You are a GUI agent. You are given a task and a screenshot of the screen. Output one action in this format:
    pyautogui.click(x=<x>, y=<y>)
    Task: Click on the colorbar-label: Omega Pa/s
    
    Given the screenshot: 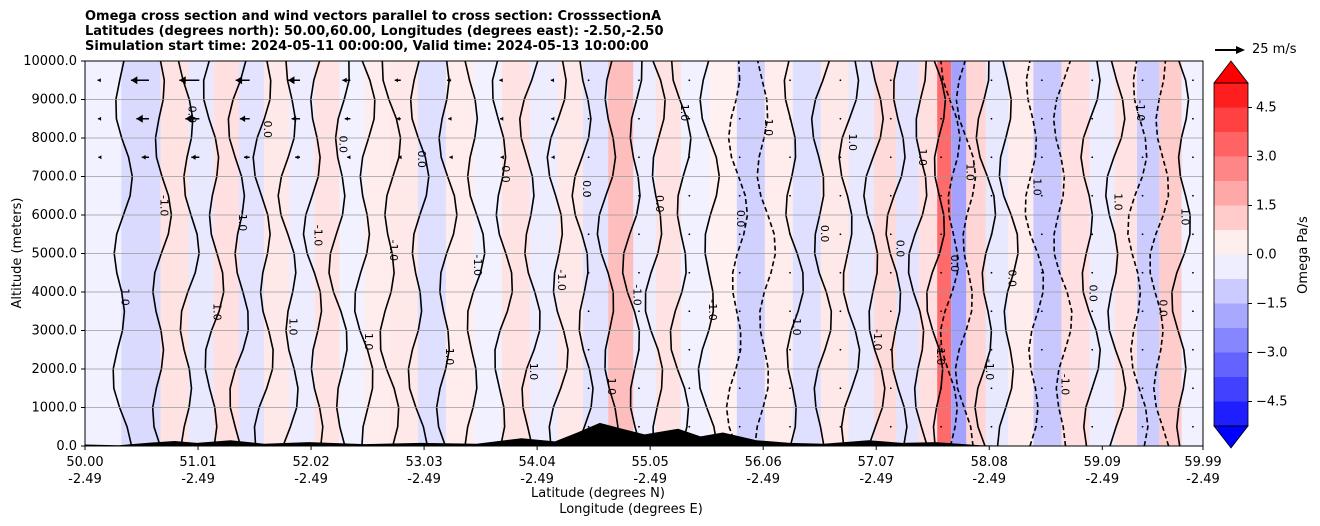 What is the action you would take?
    pyautogui.click(x=1303, y=255)
    